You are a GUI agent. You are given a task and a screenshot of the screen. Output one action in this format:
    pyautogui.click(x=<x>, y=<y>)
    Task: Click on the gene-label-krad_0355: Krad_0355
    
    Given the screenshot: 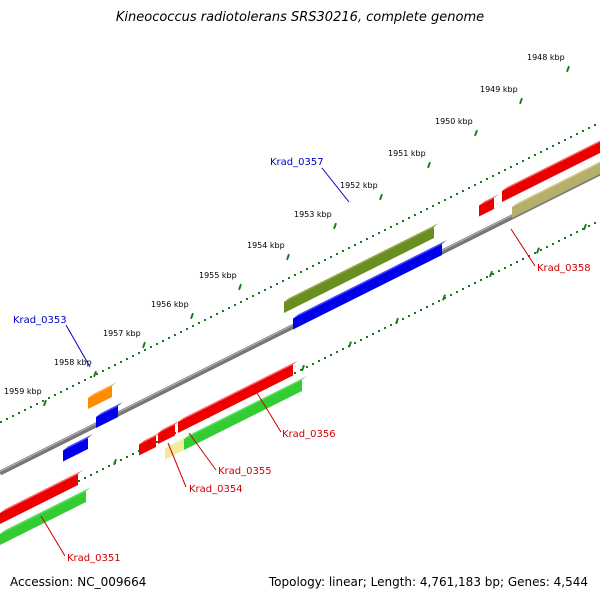 What is the action you would take?
    pyautogui.click(x=230, y=454)
    